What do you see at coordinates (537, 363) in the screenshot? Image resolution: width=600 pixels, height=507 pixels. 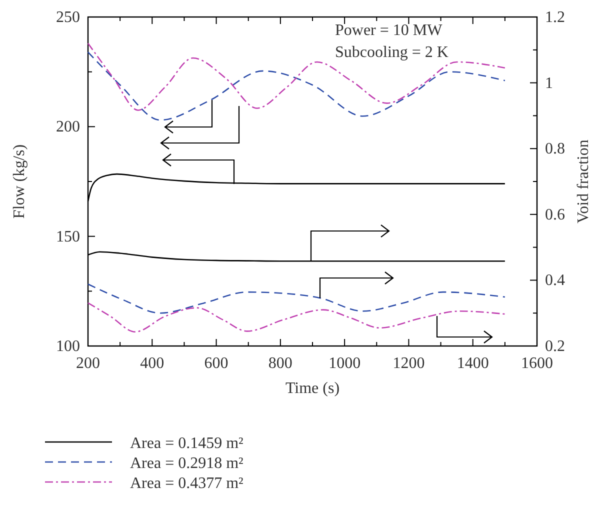 I see `x-tick-label: 1600` at bounding box center [537, 363].